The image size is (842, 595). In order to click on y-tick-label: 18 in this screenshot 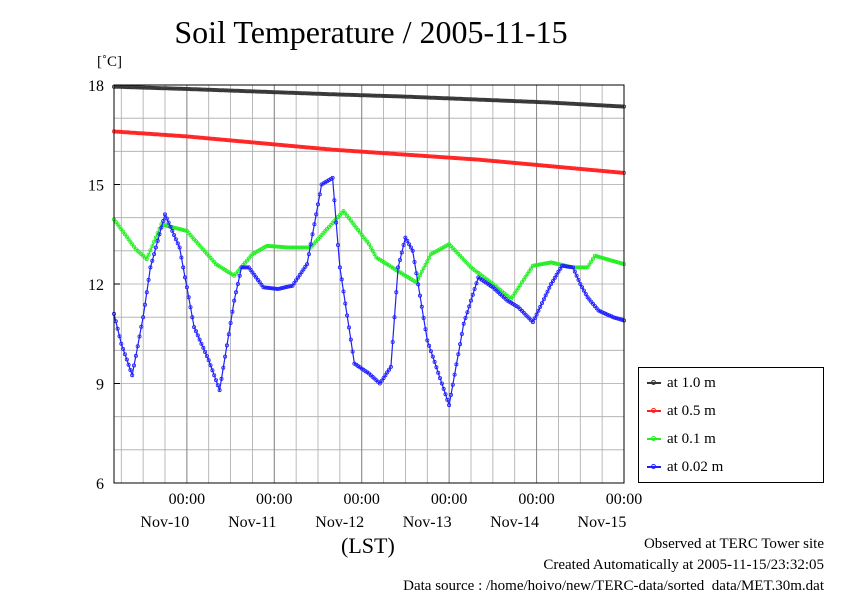, I will do `click(96, 86)`.